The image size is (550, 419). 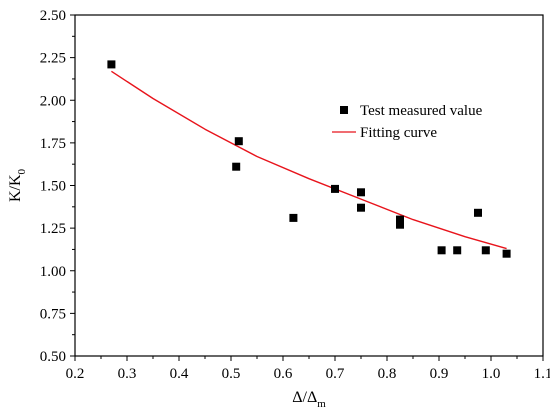 What do you see at coordinates (127, 374) in the screenshot?
I see `x-tick-label: 0.3` at bounding box center [127, 374].